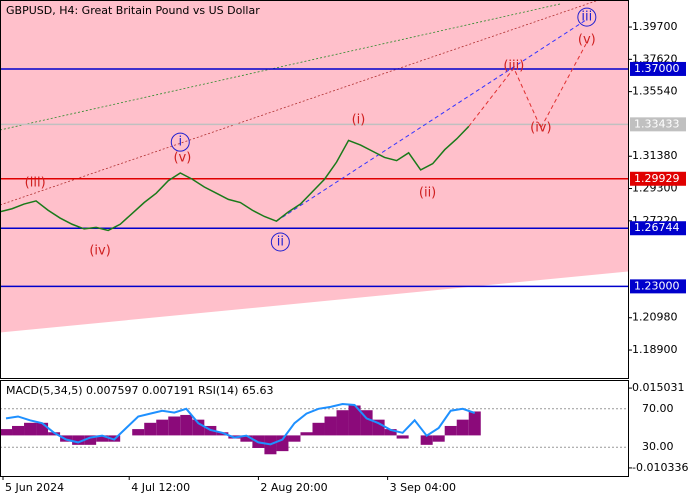 Image resolution: width=700 pixels, height=500 pixels. I want to click on y-tick-label: 1.39700, so click(655, 26).